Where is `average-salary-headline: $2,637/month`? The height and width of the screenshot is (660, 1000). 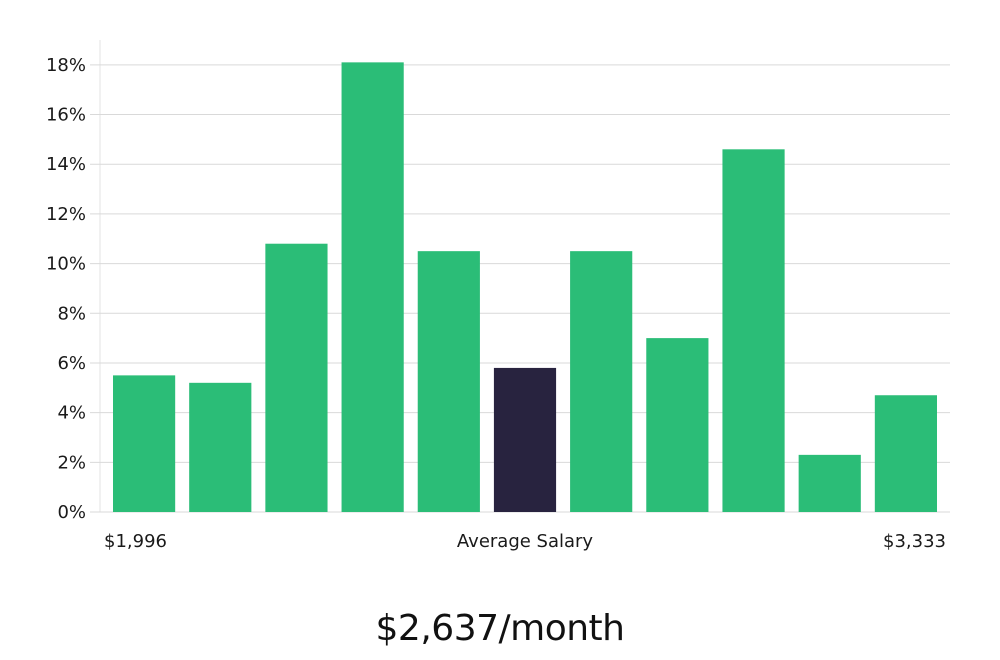 average-salary-headline: $2,637/month is located at coordinates (500, 628).